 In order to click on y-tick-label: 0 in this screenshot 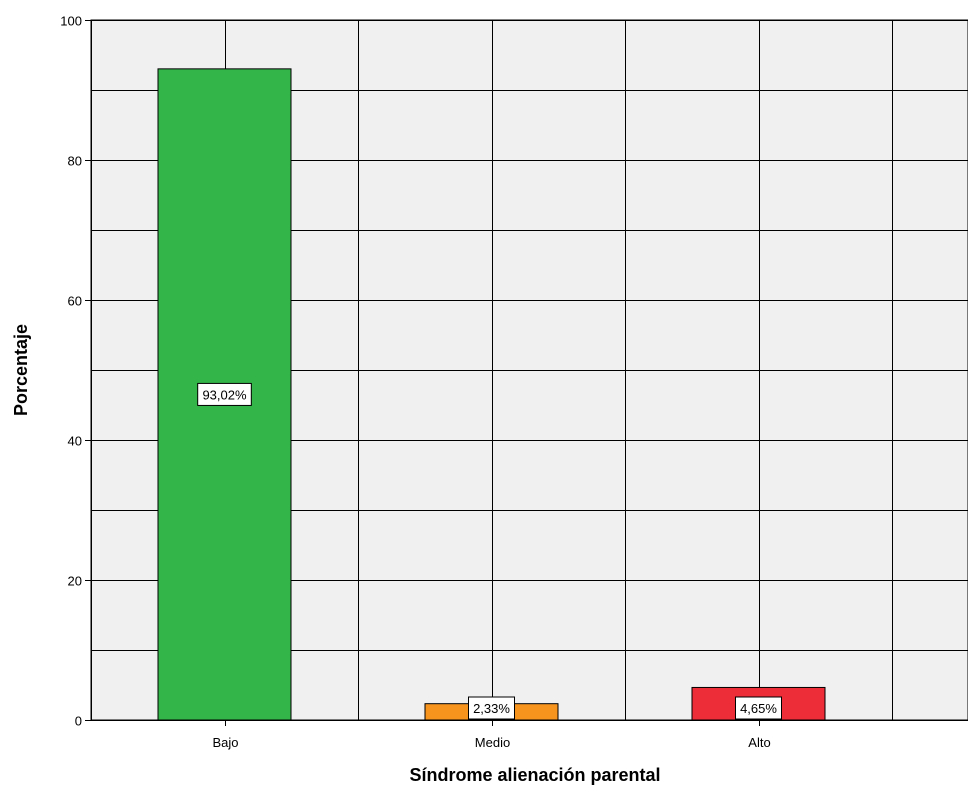, I will do `click(78, 721)`.